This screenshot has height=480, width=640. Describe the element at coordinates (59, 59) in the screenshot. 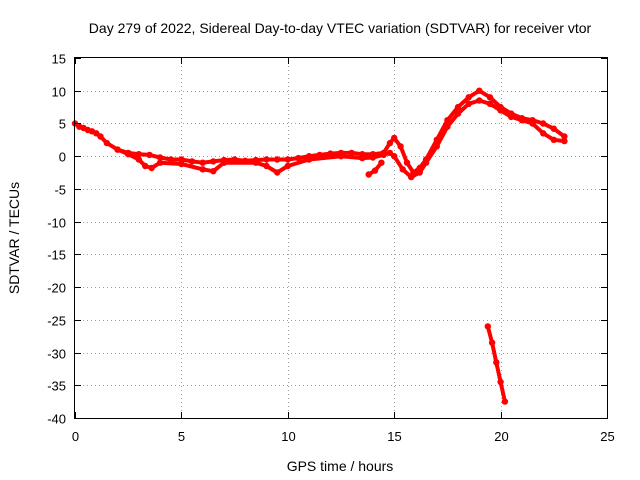

I see `y-tick-label: 15` at that location.